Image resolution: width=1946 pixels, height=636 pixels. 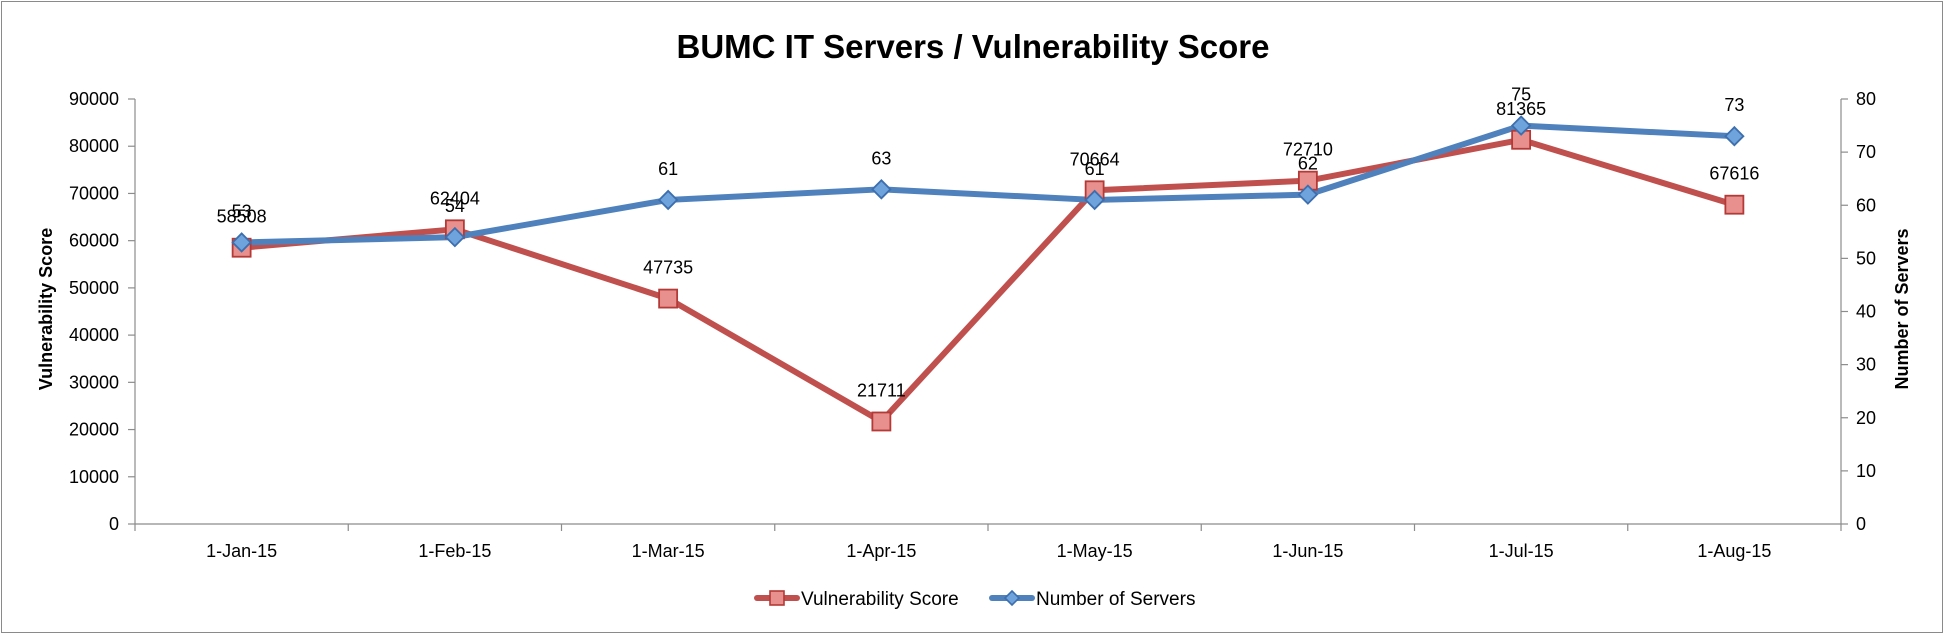 I want to click on chart-title: BUMC IT Servers / Vulnerability Score, so click(x=973, y=46).